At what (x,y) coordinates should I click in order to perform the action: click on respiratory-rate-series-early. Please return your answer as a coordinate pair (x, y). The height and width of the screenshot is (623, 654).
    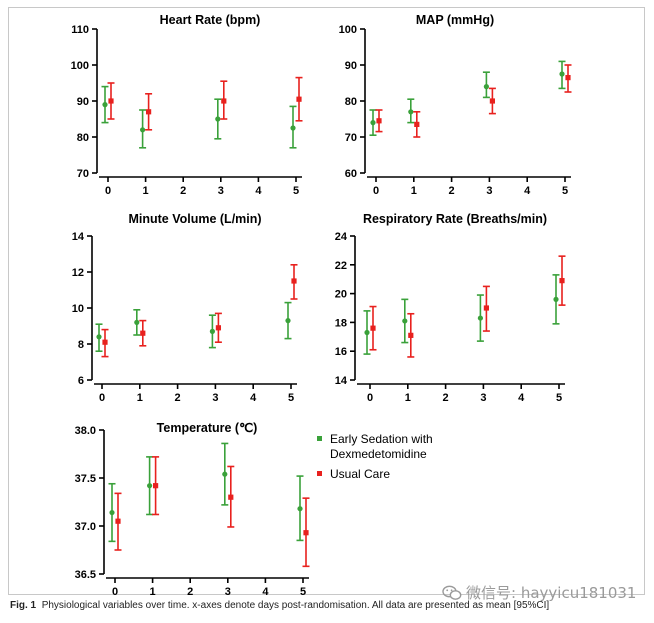
    Looking at the image, I should click on (461, 314).